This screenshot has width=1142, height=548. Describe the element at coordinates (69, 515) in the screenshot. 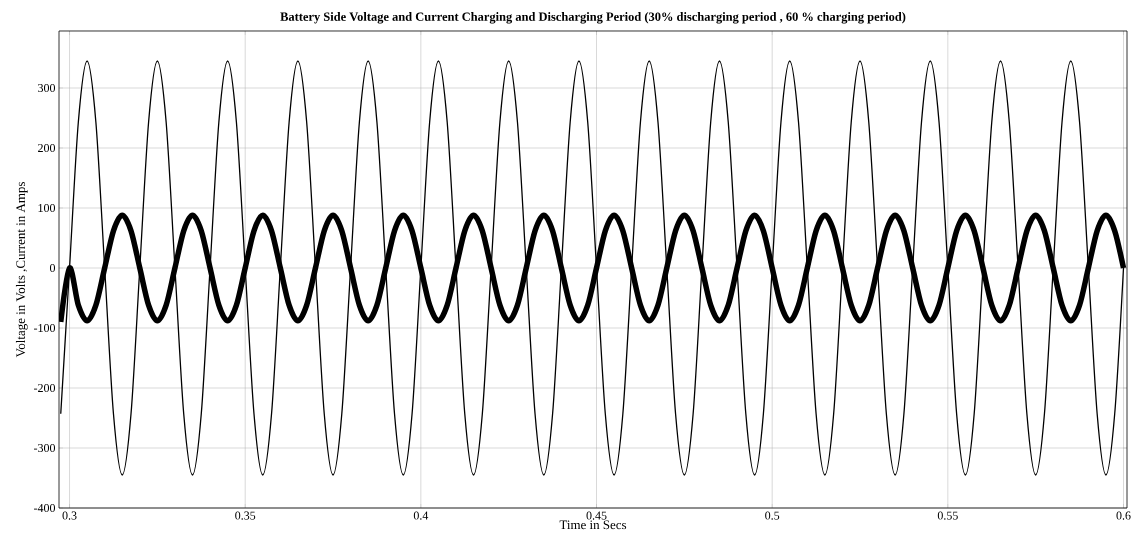

I see `x-tick-label: 0.3` at that location.